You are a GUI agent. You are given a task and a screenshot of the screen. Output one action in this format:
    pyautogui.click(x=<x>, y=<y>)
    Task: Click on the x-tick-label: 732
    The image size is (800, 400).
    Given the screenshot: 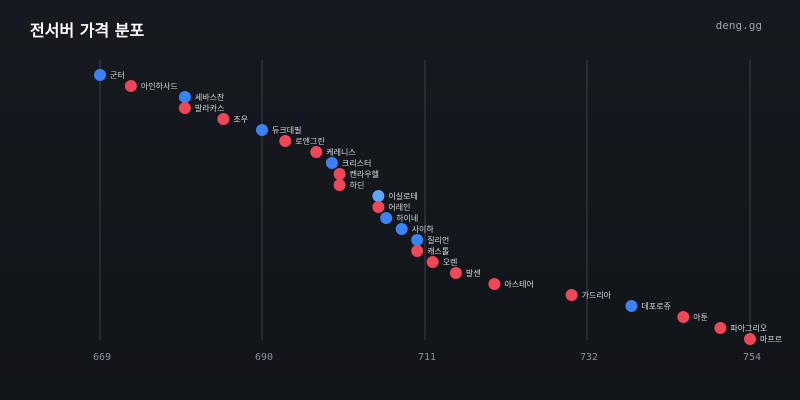 What is the action you would take?
    pyautogui.click(x=589, y=357)
    